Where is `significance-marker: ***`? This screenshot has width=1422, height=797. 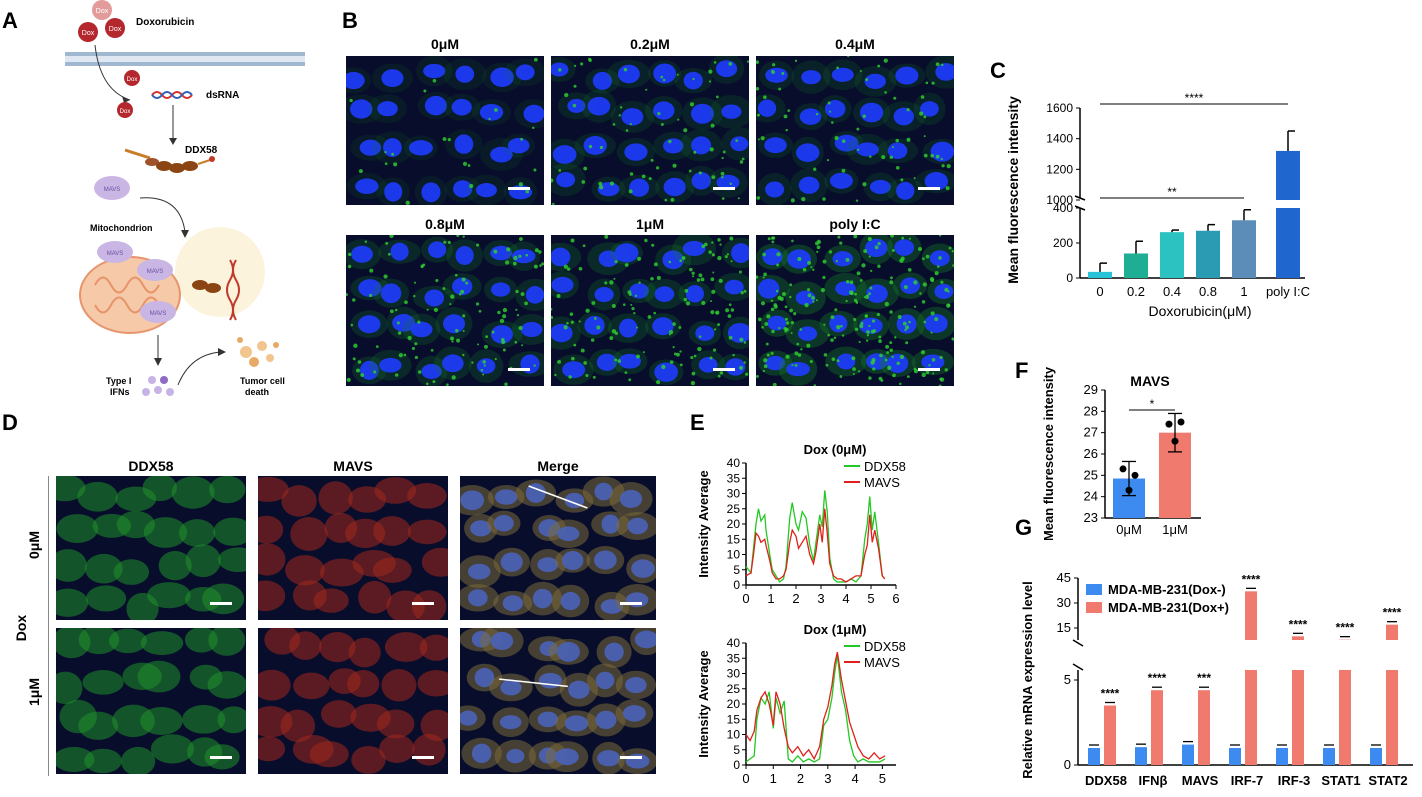 significance-marker: *** is located at coordinates (1204, 678).